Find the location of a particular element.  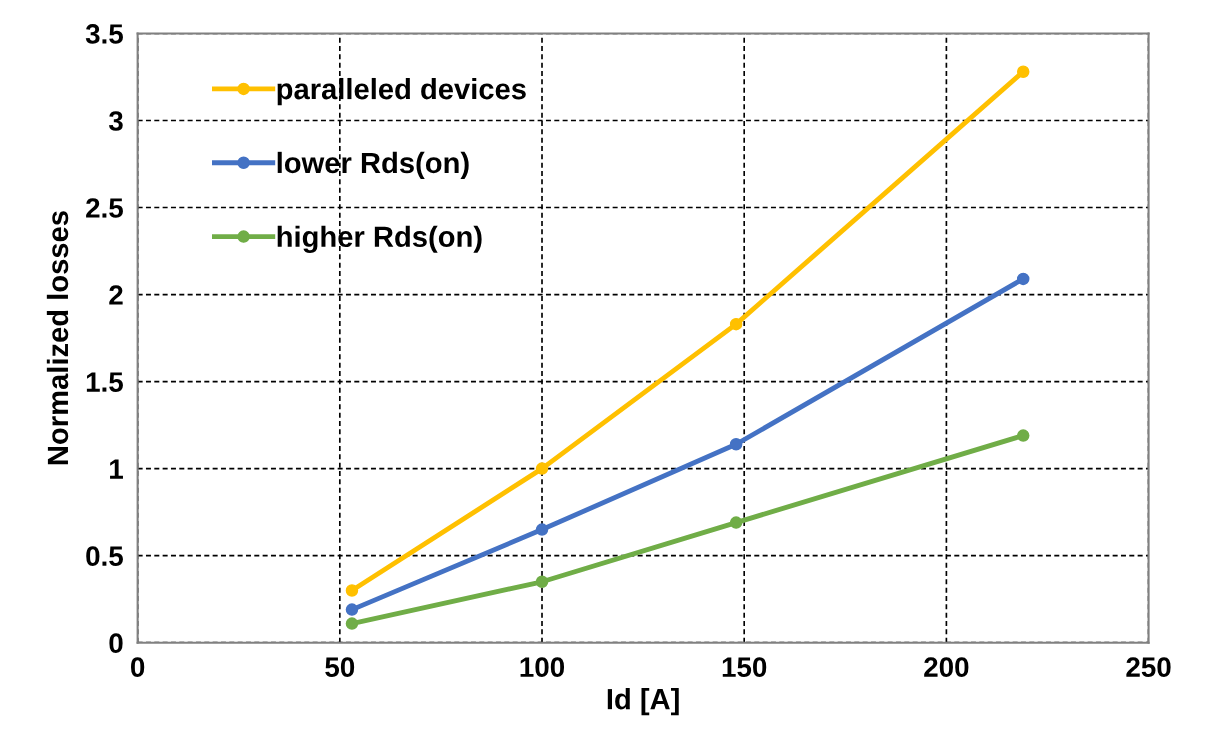

legend-label: paralleled devices is located at coordinates (401, 91).